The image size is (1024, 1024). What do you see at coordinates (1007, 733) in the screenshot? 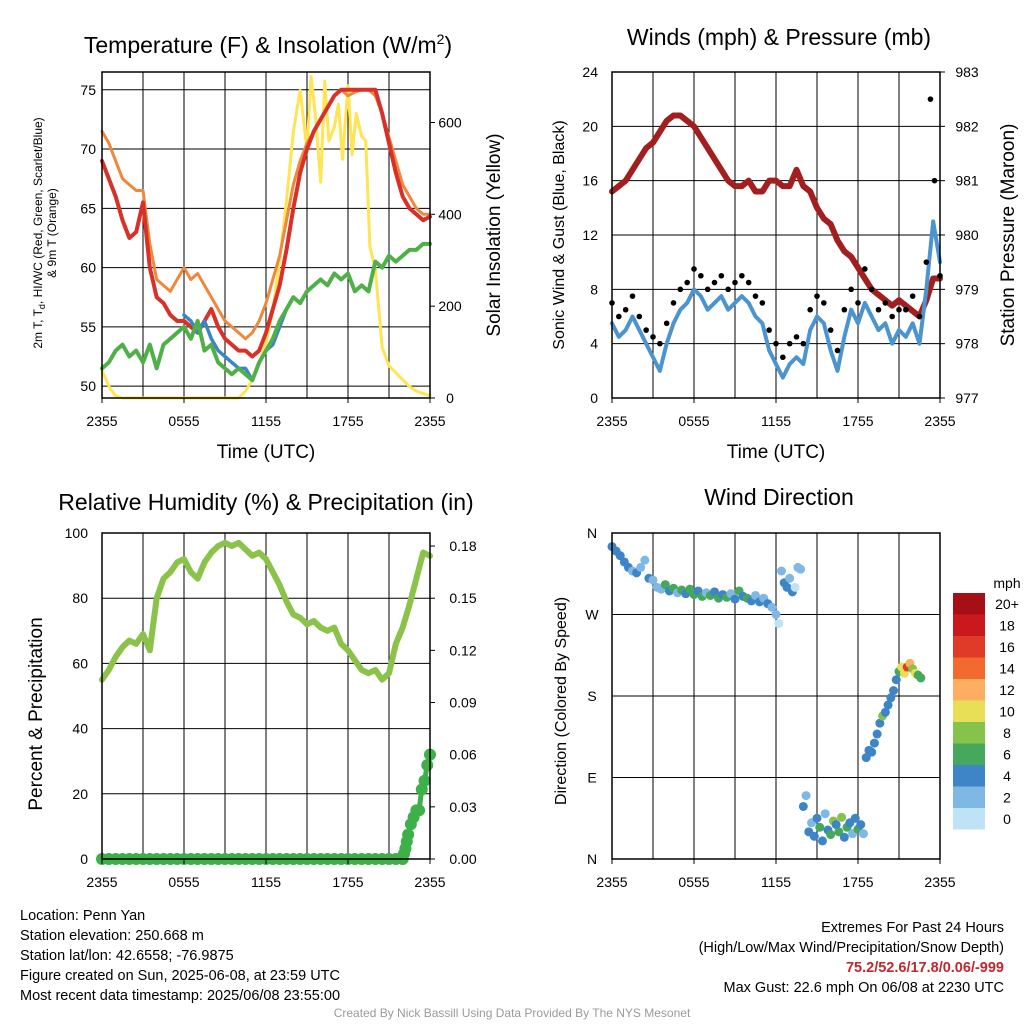
I see `legend-label: 8` at bounding box center [1007, 733].